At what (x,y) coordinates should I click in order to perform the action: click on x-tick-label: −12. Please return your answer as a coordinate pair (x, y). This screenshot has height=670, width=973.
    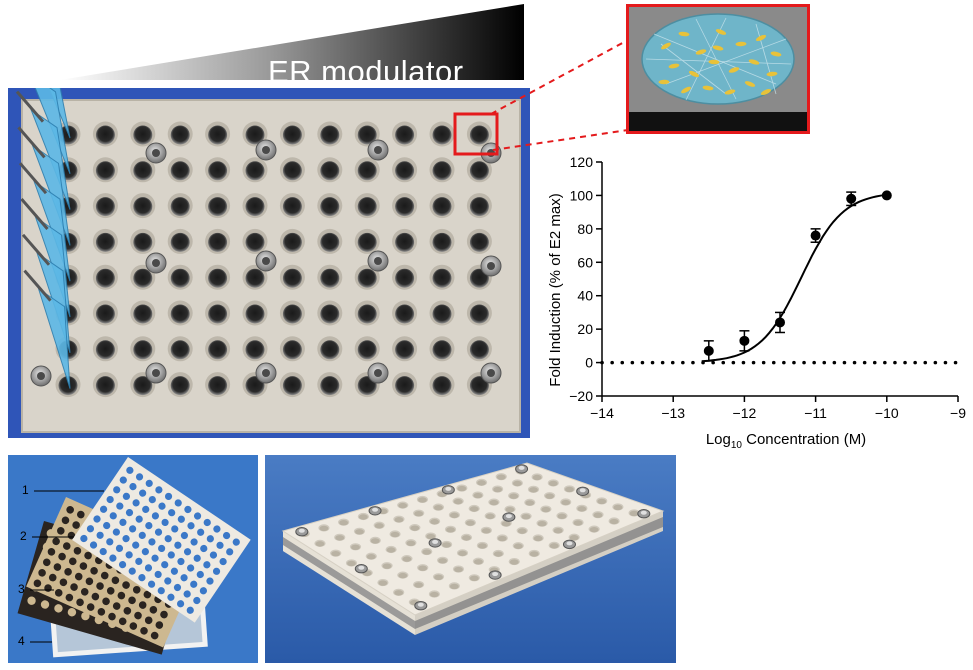
    Looking at the image, I should click on (745, 413).